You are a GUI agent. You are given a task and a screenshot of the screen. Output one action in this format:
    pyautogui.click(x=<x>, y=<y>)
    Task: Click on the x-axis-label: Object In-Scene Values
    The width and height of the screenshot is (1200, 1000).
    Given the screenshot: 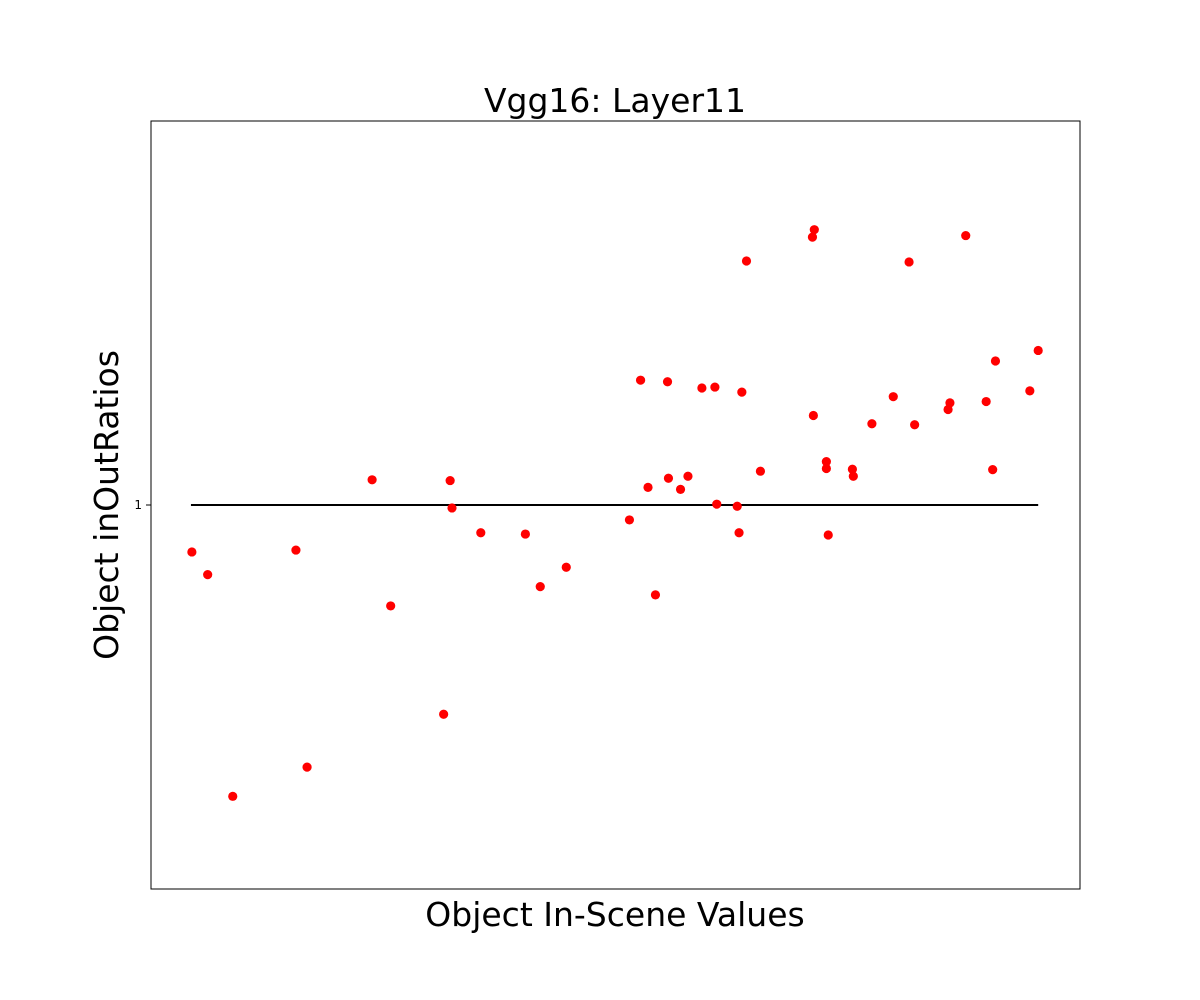 What is the action you would take?
    pyautogui.click(x=614, y=914)
    